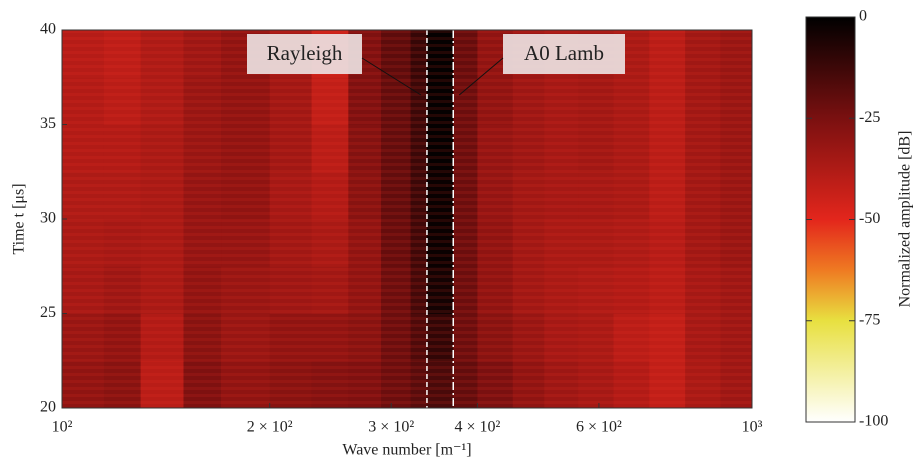  What do you see at coordinates (391, 76) in the screenshot?
I see `leader-line` at bounding box center [391, 76].